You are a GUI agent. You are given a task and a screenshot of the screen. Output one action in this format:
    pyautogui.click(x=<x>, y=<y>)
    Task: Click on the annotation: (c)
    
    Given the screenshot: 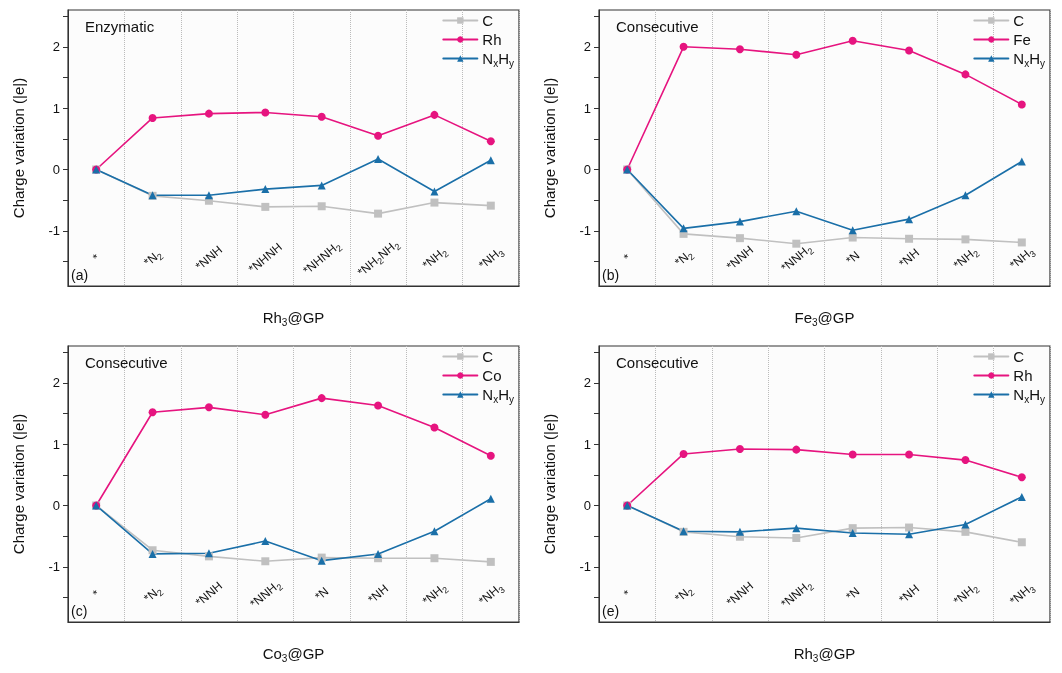 What is the action you would take?
    pyautogui.click(x=79, y=611)
    